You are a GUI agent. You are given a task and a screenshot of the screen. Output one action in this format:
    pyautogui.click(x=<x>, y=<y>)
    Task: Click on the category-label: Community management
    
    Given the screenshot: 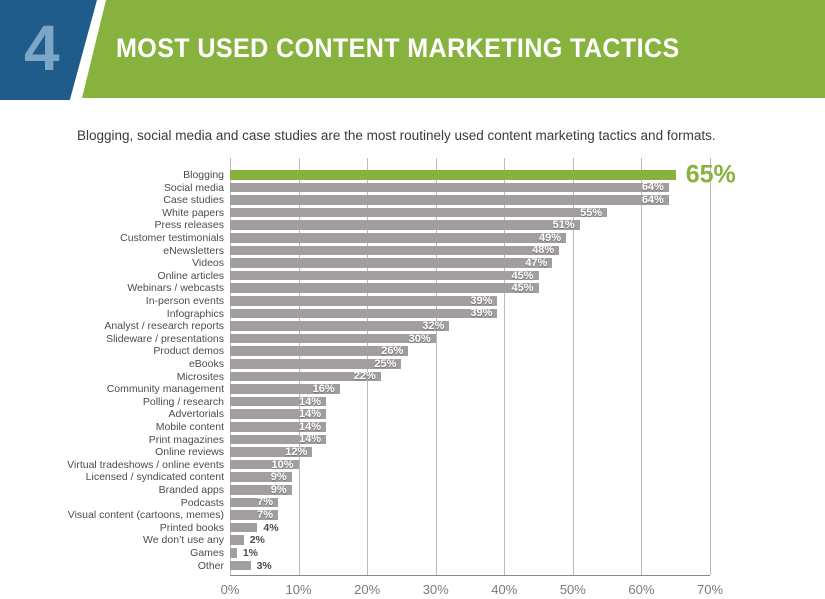 What is the action you would take?
    pyautogui.click(x=165, y=389)
    